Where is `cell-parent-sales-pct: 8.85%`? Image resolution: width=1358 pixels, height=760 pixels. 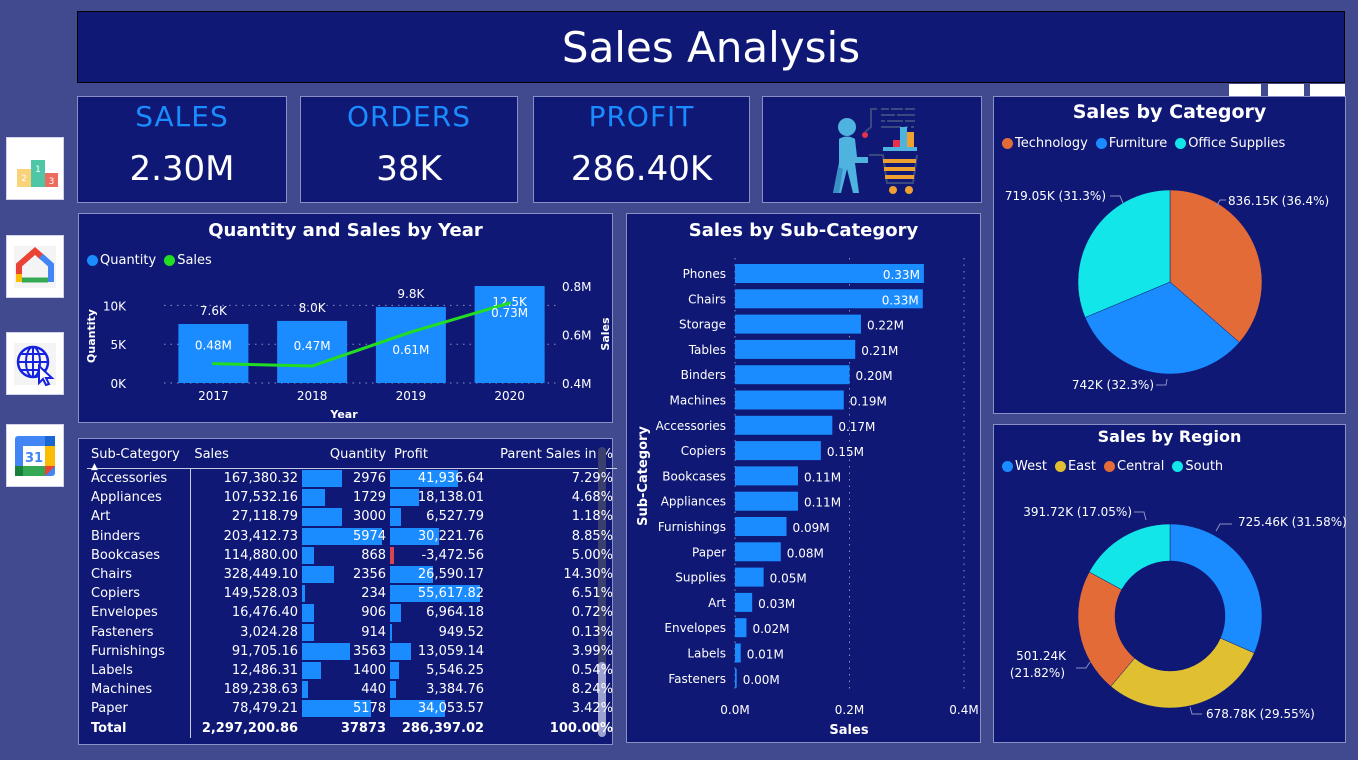
cell-parent-sales-pct: 8.85% is located at coordinates (592, 536).